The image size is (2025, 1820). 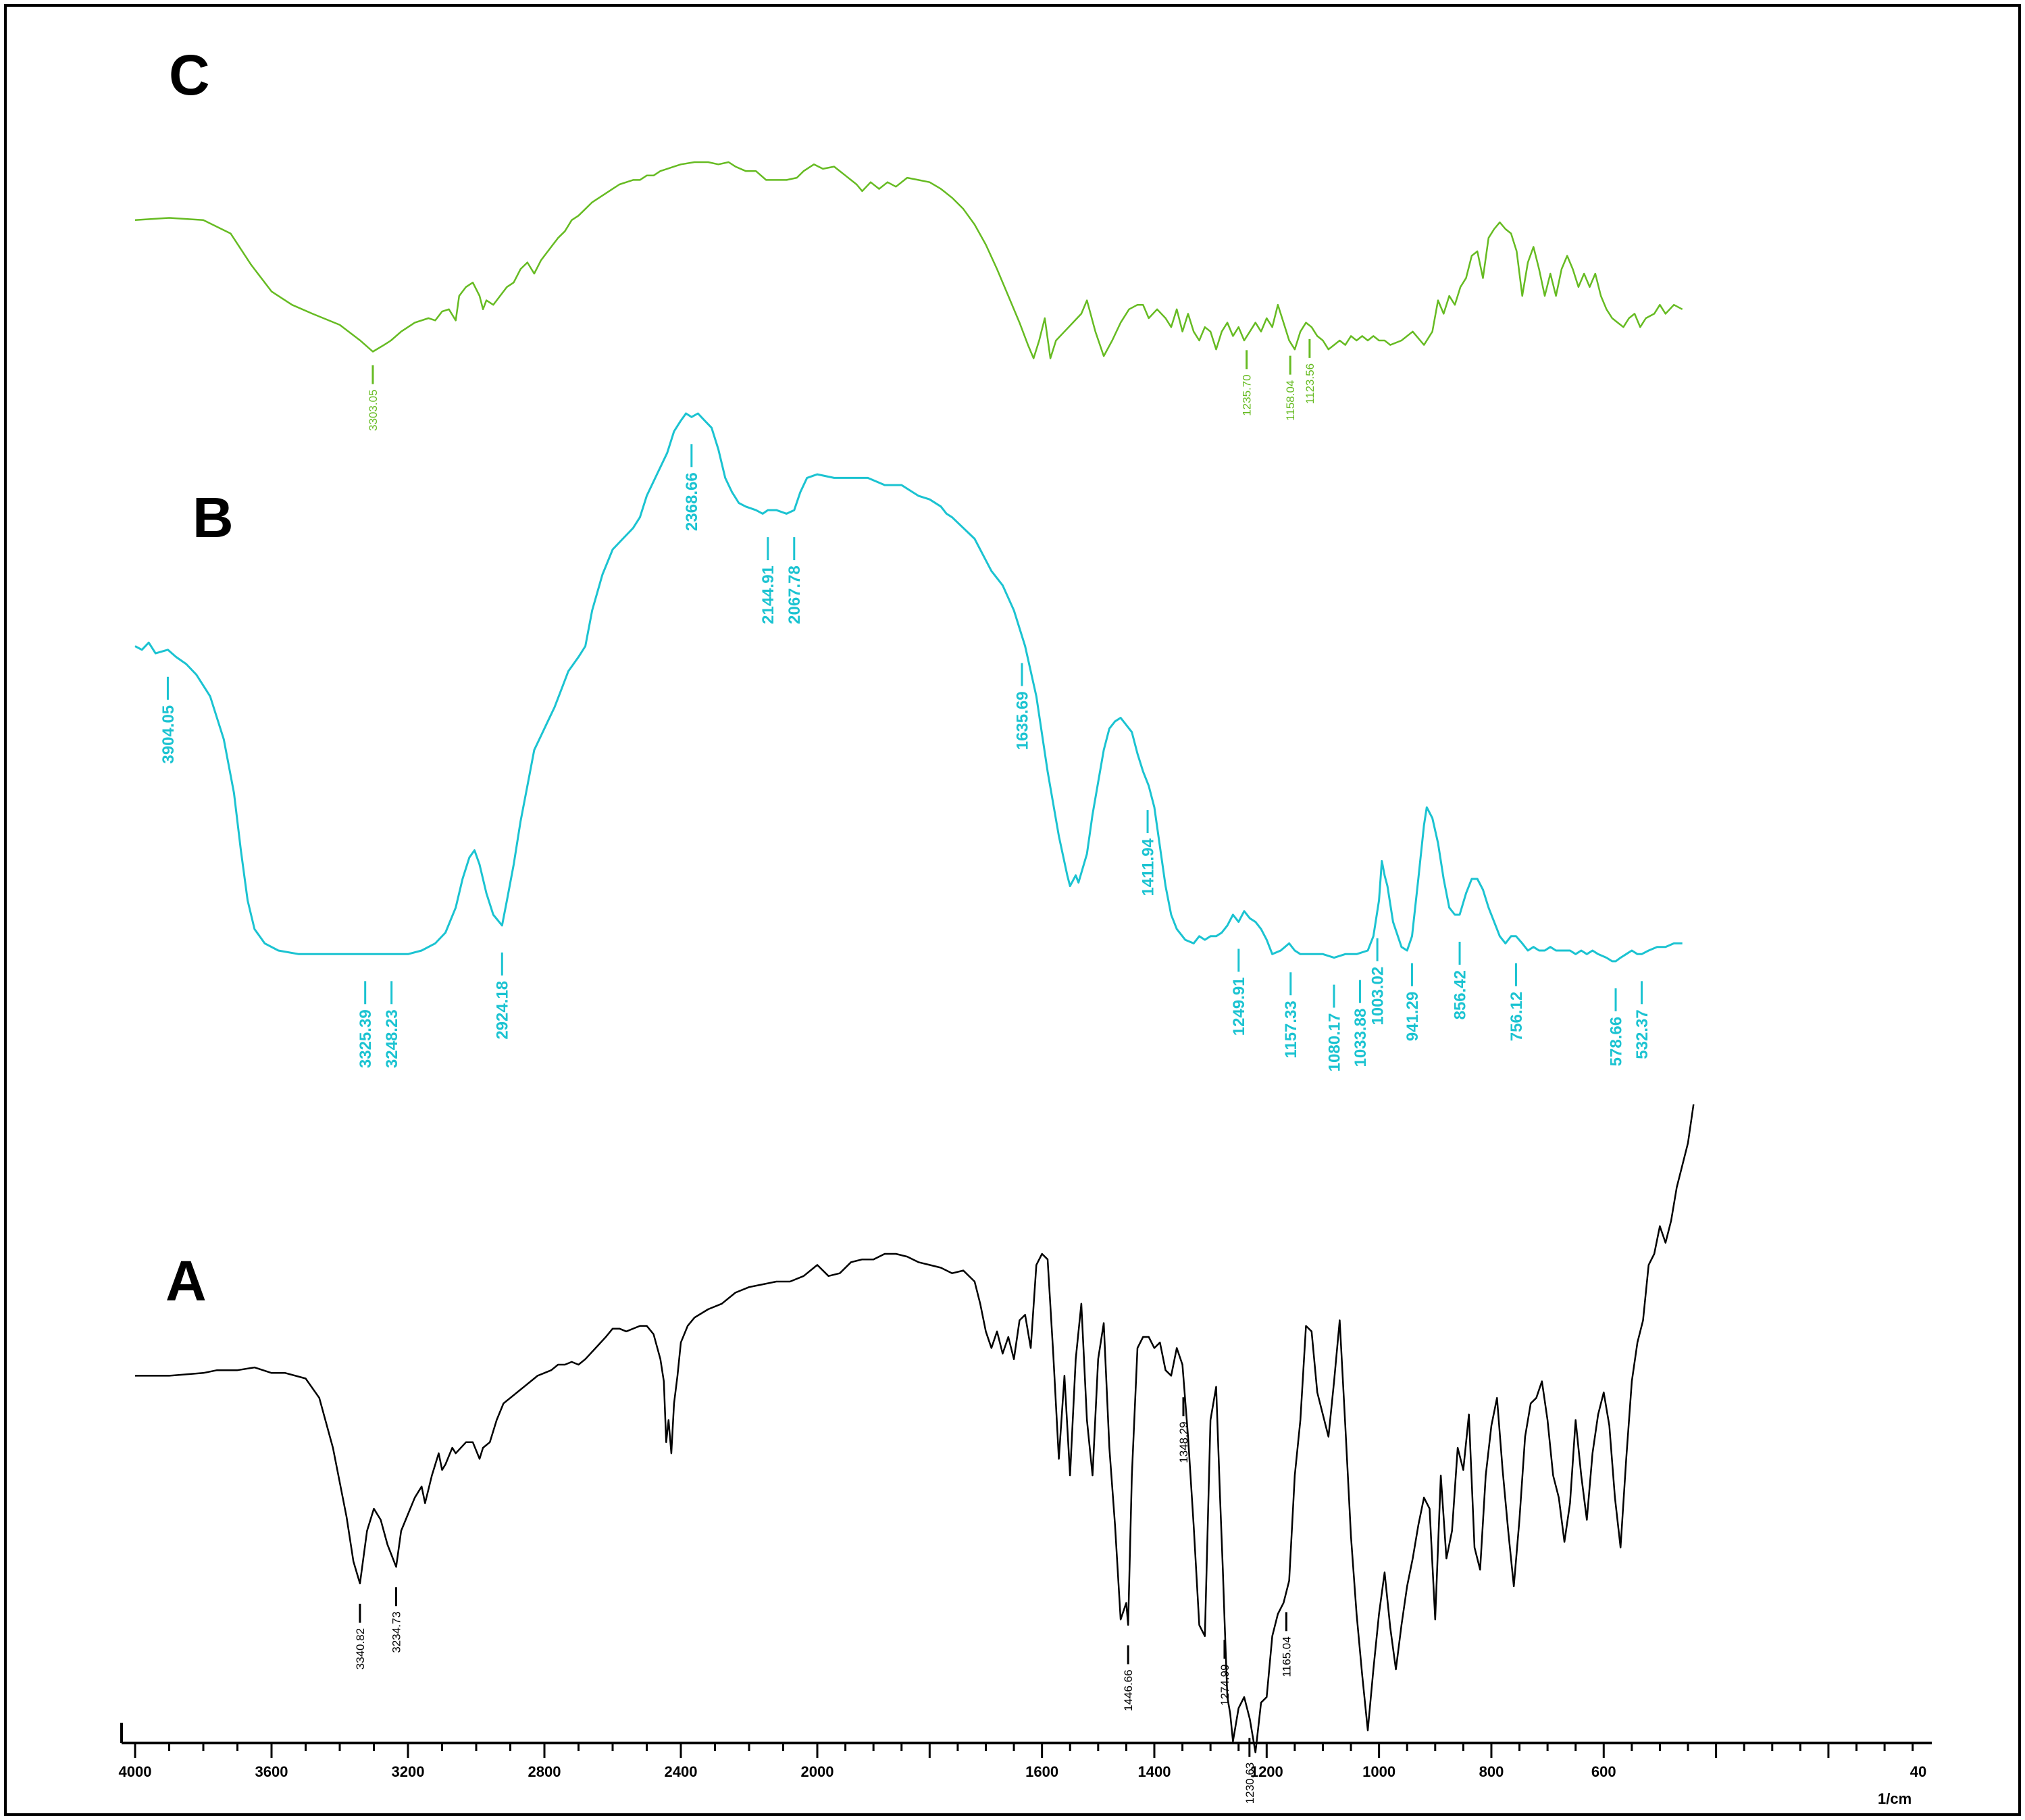 I want to click on peak-label: 1235.70, so click(x=1247, y=394).